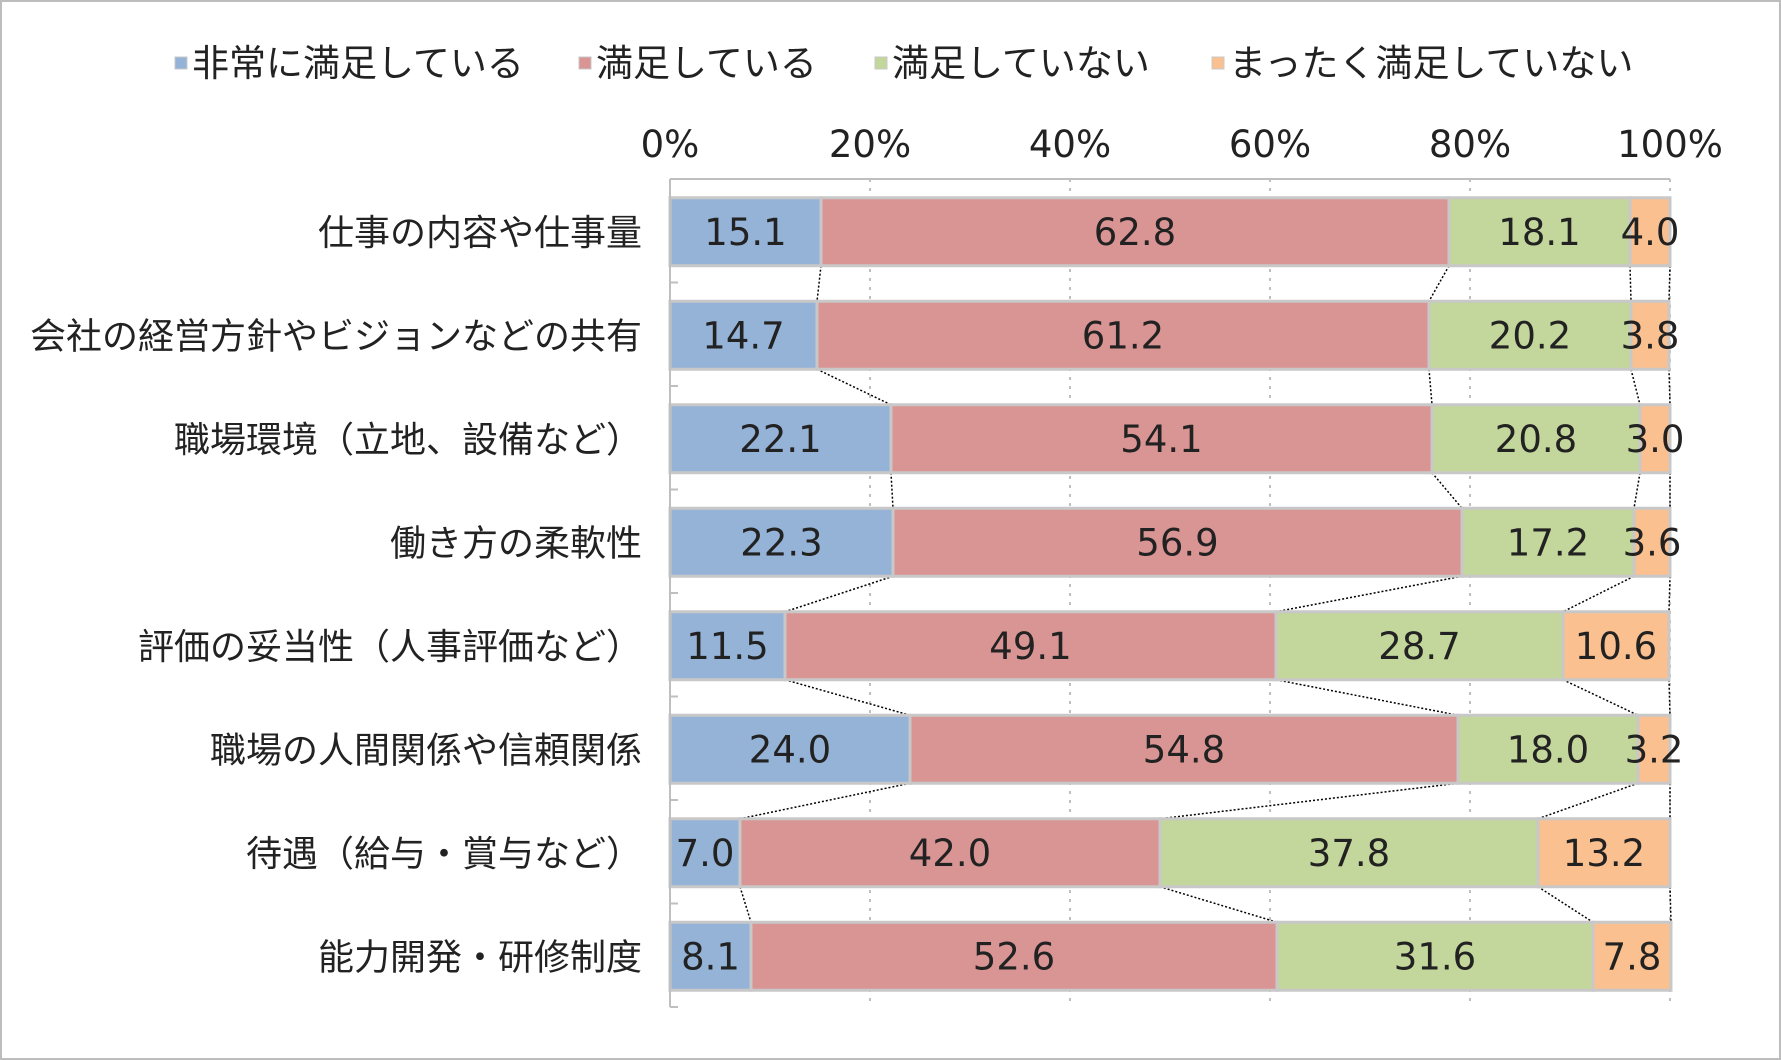  What do you see at coordinates (1419, 646) in the screenshot?
I see `data-label: 28.7` at bounding box center [1419, 646].